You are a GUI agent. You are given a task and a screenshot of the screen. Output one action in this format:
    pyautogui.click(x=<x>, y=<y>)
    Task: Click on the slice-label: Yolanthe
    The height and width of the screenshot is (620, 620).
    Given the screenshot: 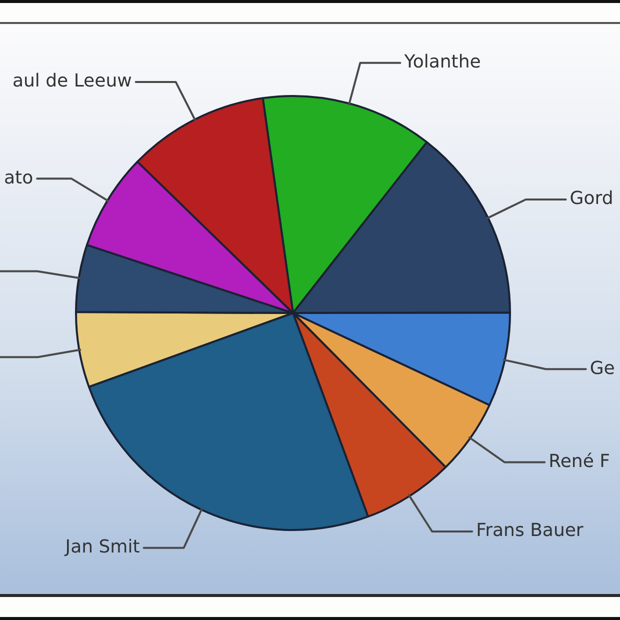 What is the action you would take?
    pyautogui.click(x=442, y=62)
    